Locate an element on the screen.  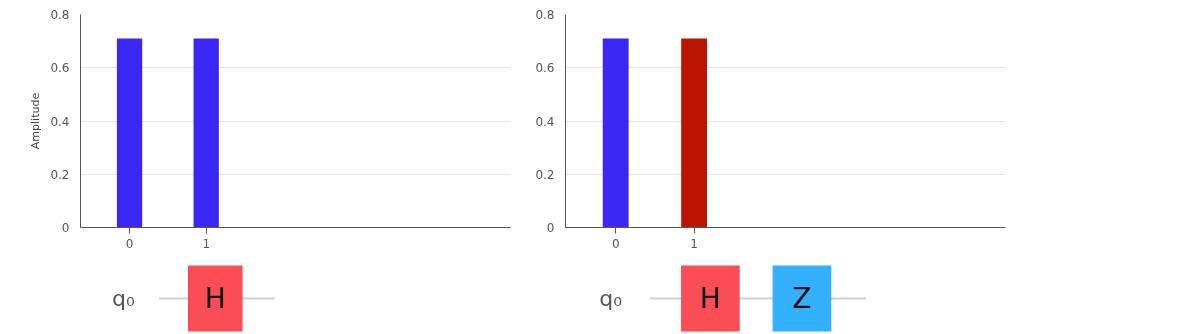
y-axis-title: Amplitude is located at coordinates (36, 121).